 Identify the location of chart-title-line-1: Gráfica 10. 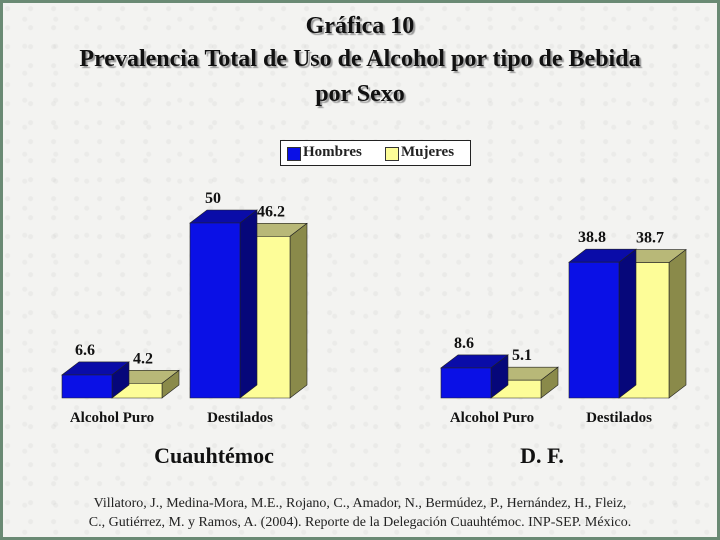
(360, 26).